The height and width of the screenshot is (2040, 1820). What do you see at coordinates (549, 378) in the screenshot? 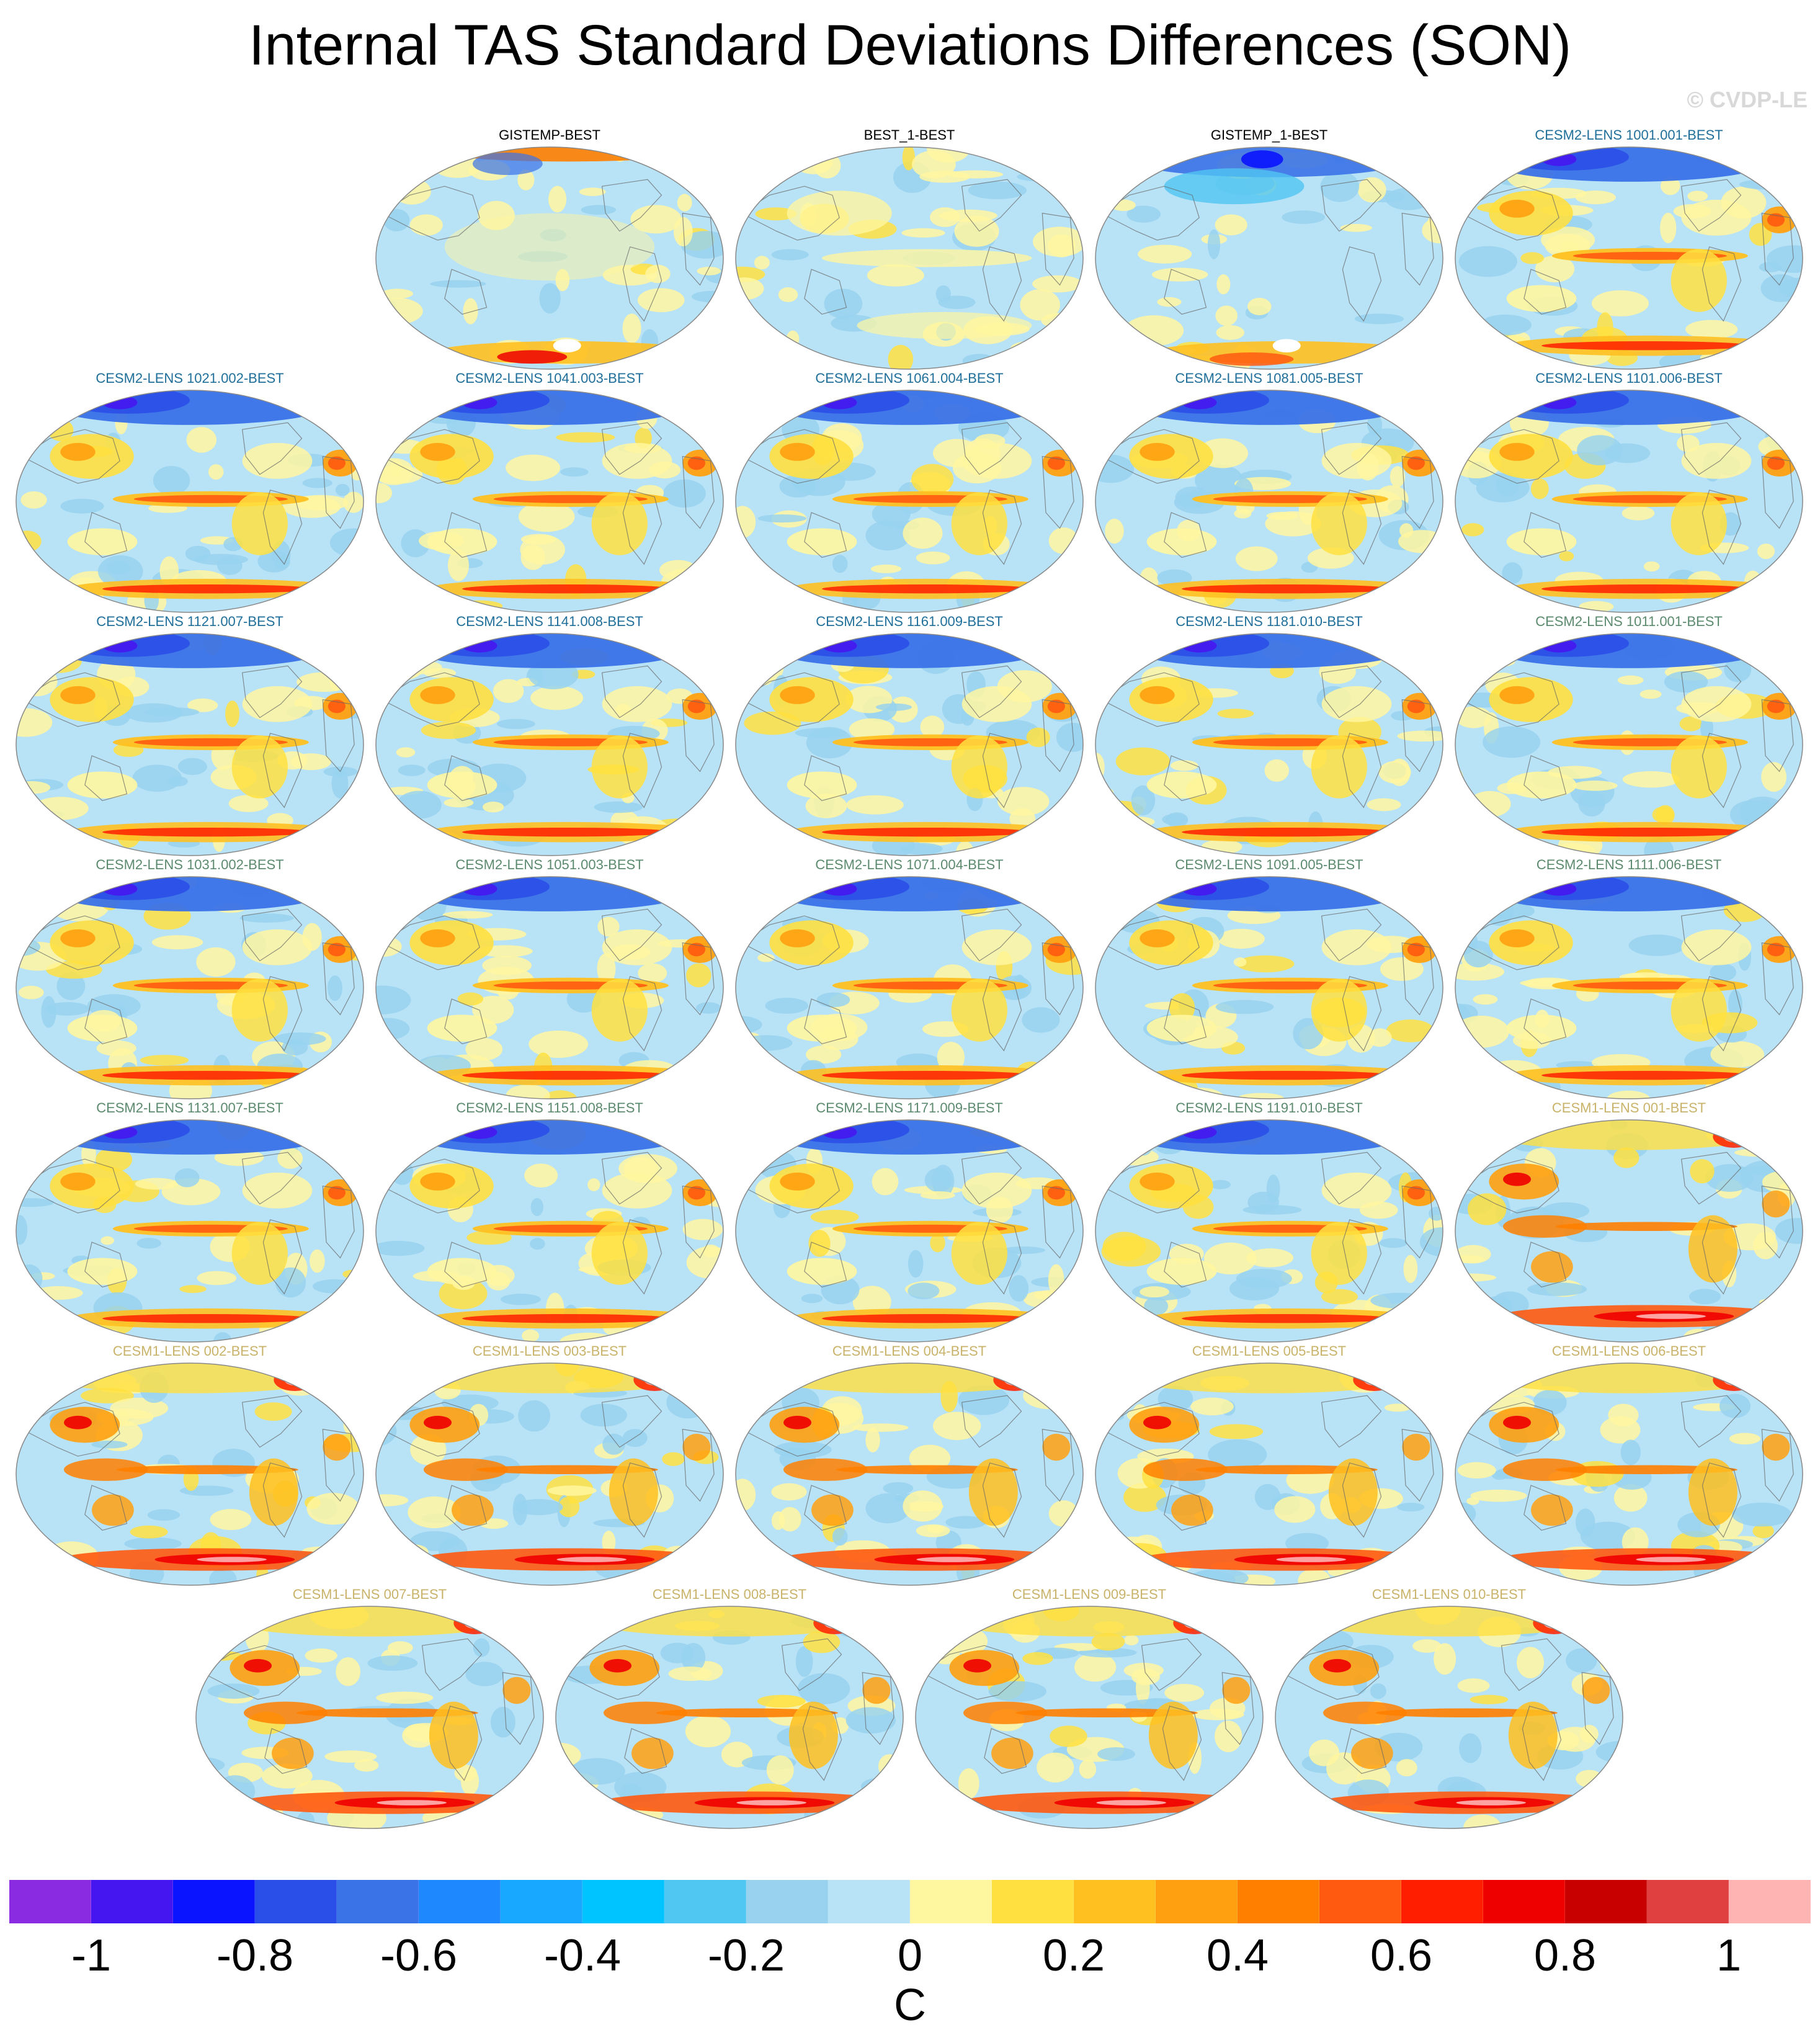
I see `map-panel-label: CESM2-LENS 1041.003-BEST` at bounding box center [549, 378].